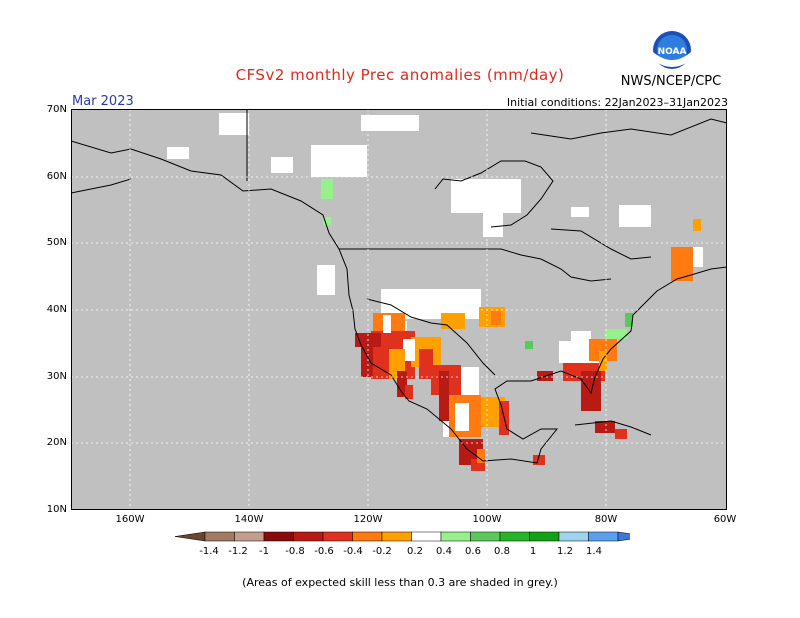 The width and height of the screenshot is (800, 618). What do you see at coordinates (190, 536) in the screenshot?
I see `colorbar-min-arrow` at bounding box center [190, 536].